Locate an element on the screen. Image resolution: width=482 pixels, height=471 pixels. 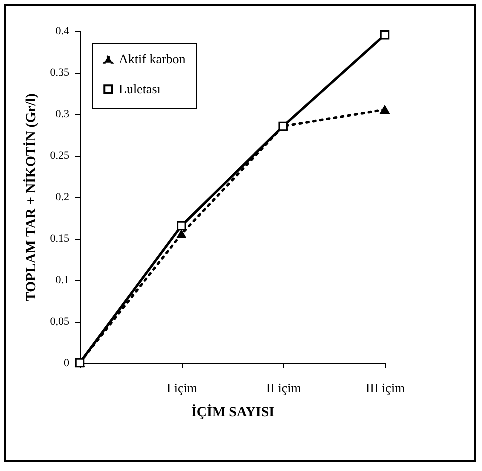
y-tick-label: 0.1 is located at coordinates (63, 280).